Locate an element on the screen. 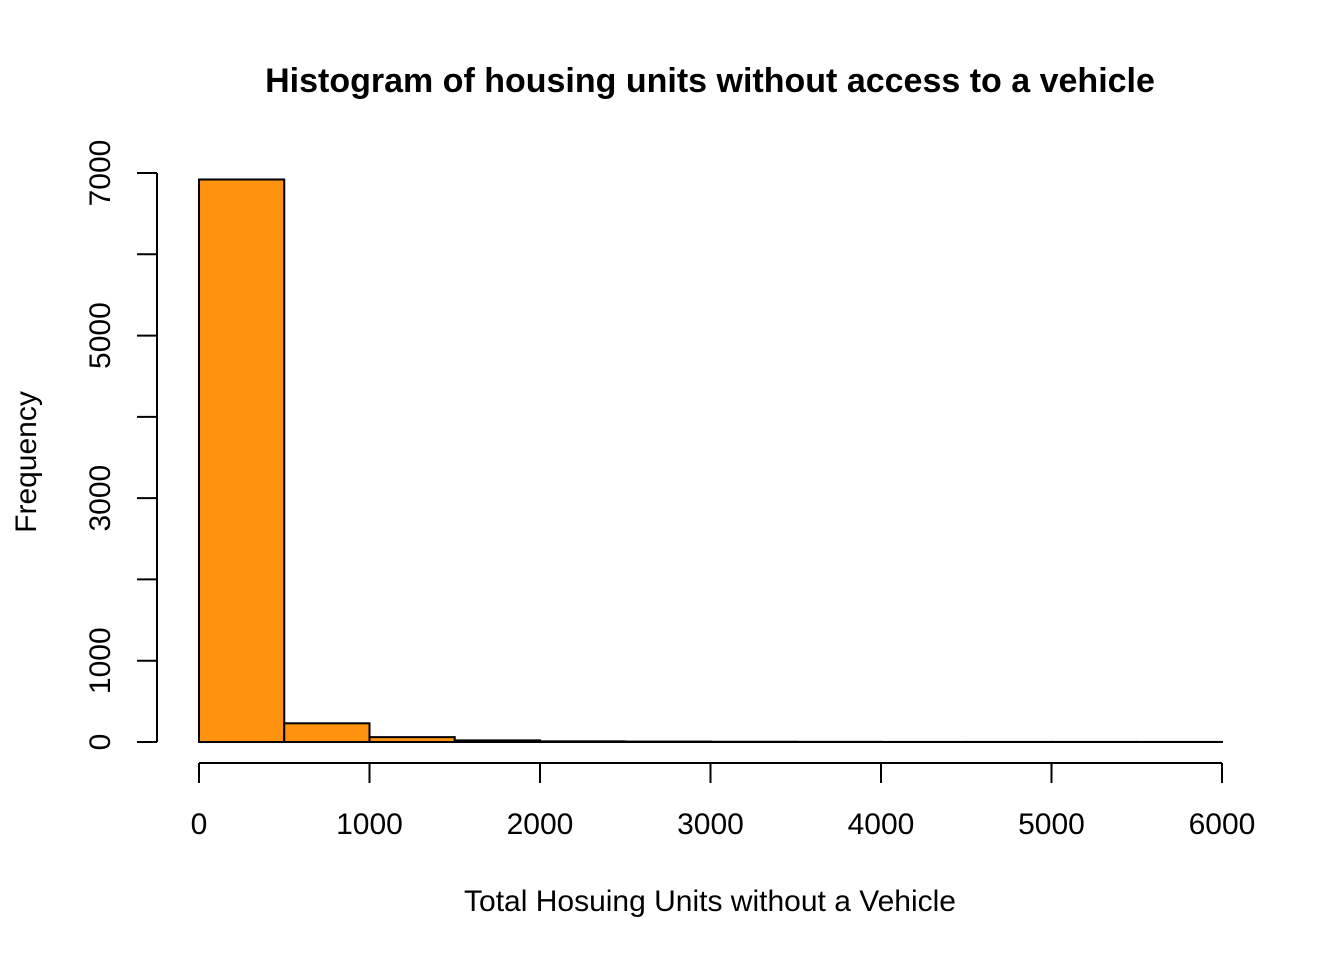 The width and height of the screenshot is (1344, 960). x-tick-label: 0 is located at coordinates (199, 824).